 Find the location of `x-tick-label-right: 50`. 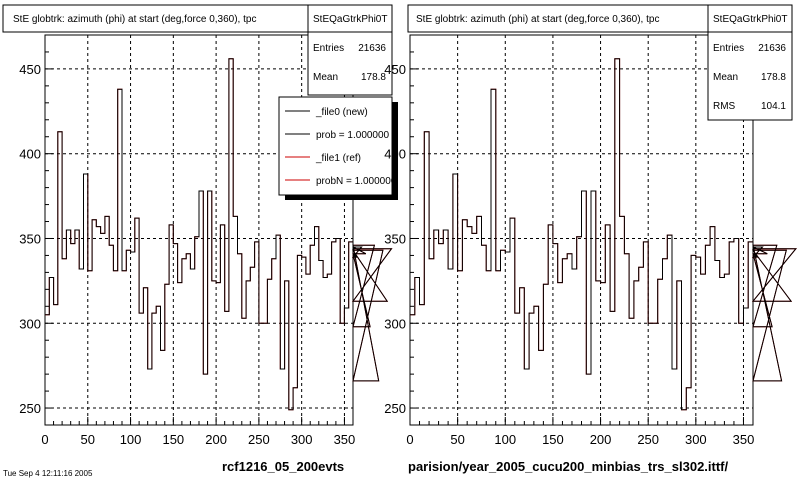

x-tick-label-right: 50 is located at coordinates (457, 439).